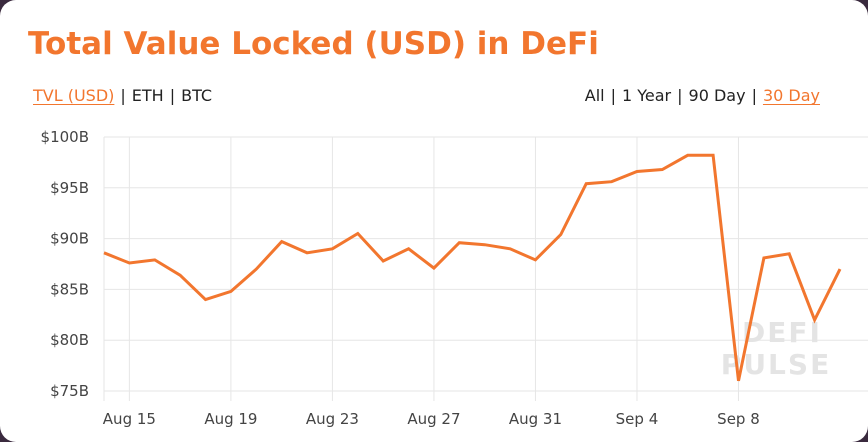 This screenshot has height=442, width=868. I want to click on tab-range-90-day: 90 Day, so click(717, 95).